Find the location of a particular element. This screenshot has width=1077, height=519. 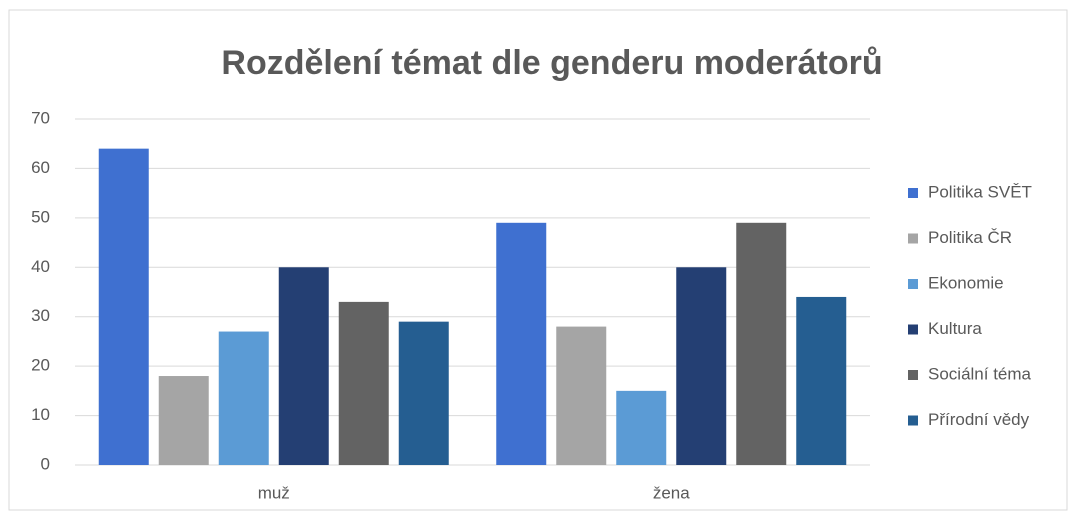

legend-label: Ekonomie is located at coordinates (966, 282).